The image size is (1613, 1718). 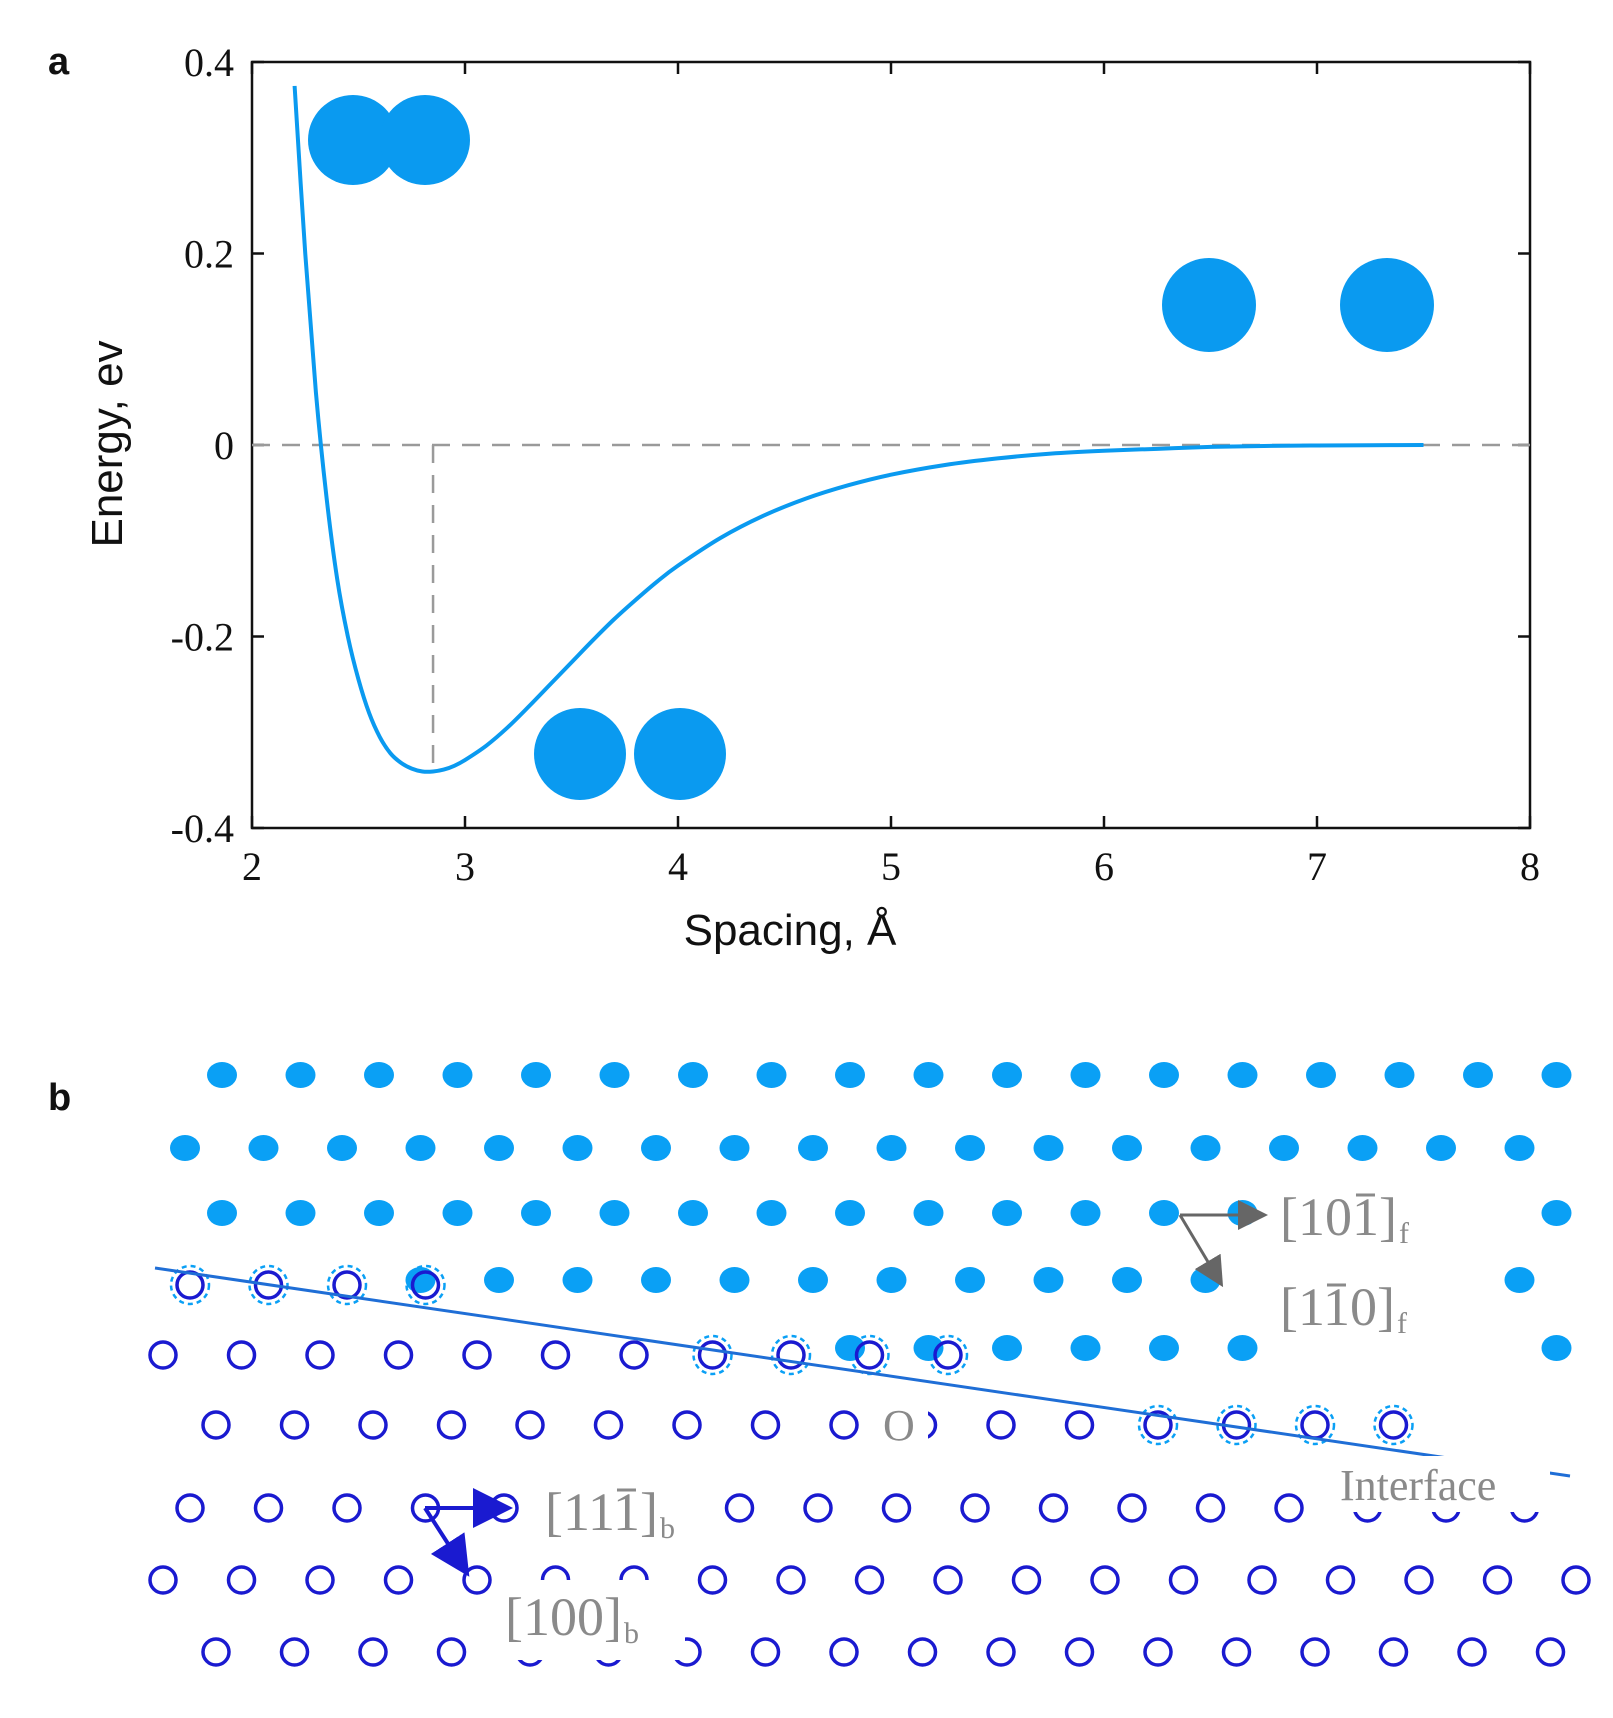 What do you see at coordinates (59, 62) in the screenshot?
I see `panel-a-letter: a` at bounding box center [59, 62].